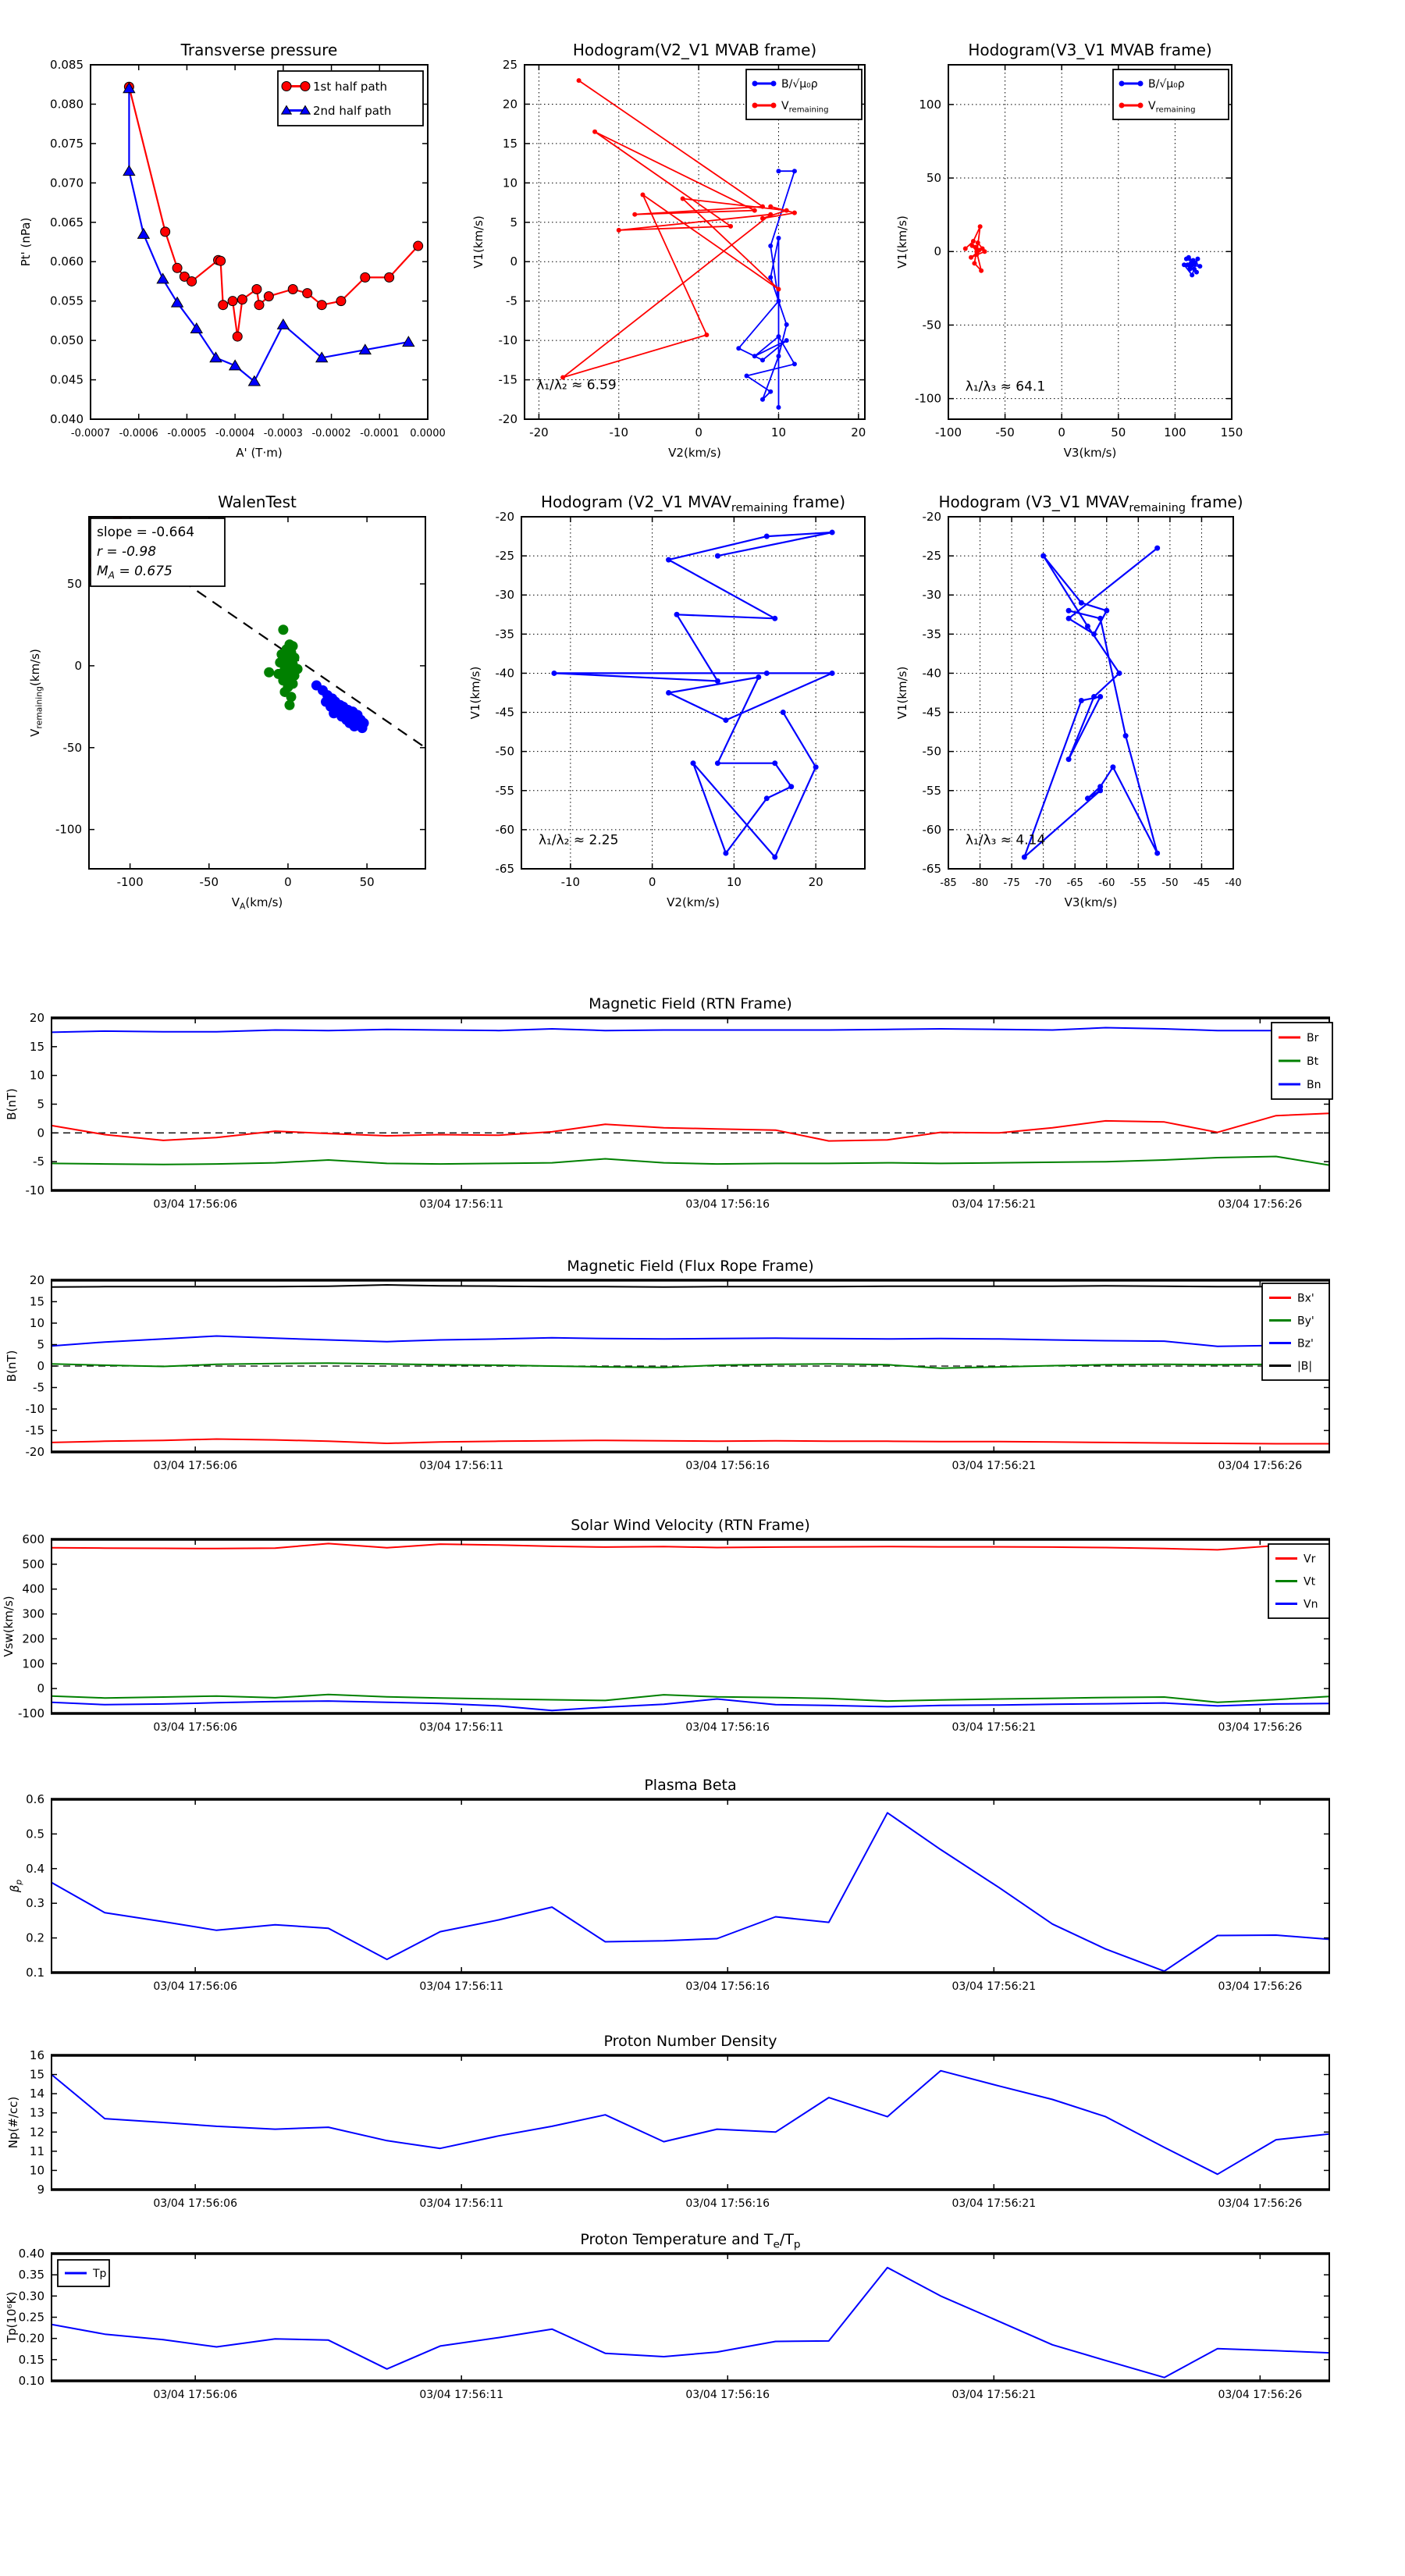 The width and height of the screenshot is (1405, 2576). What do you see at coordinates (33, 1539) in the screenshot?
I see `svg-text: 600` at bounding box center [33, 1539].